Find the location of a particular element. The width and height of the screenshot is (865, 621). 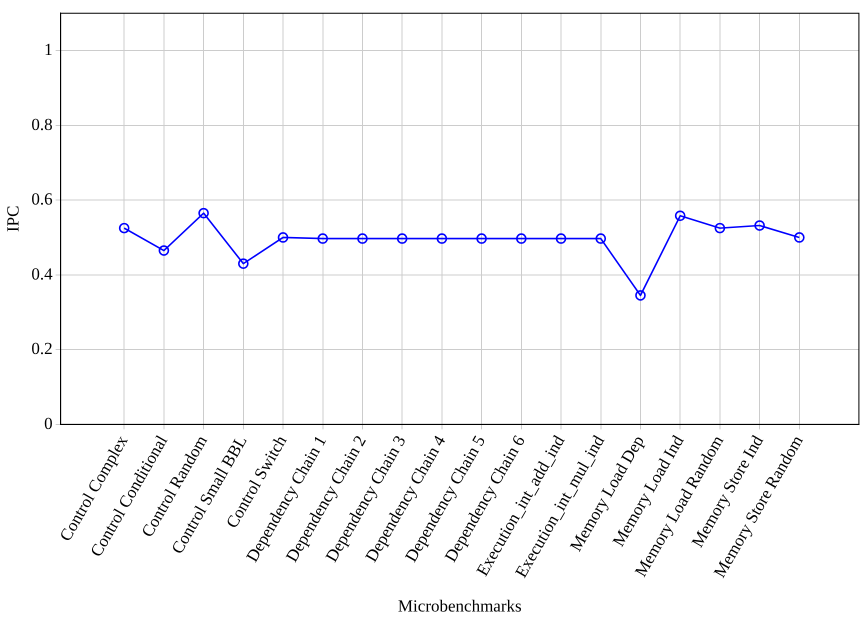

y-tick-label: 1 is located at coordinates (48, 50).